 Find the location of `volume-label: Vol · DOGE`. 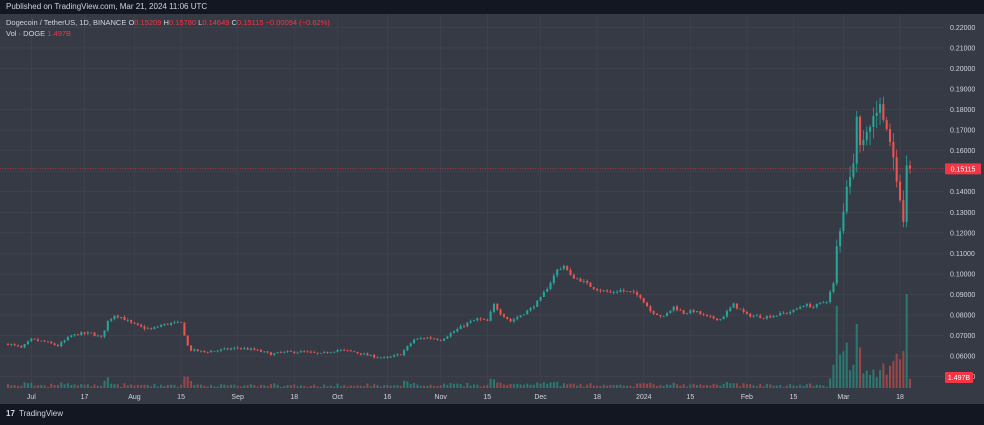

volume-label: Vol · DOGE is located at coordinates (26, 33).